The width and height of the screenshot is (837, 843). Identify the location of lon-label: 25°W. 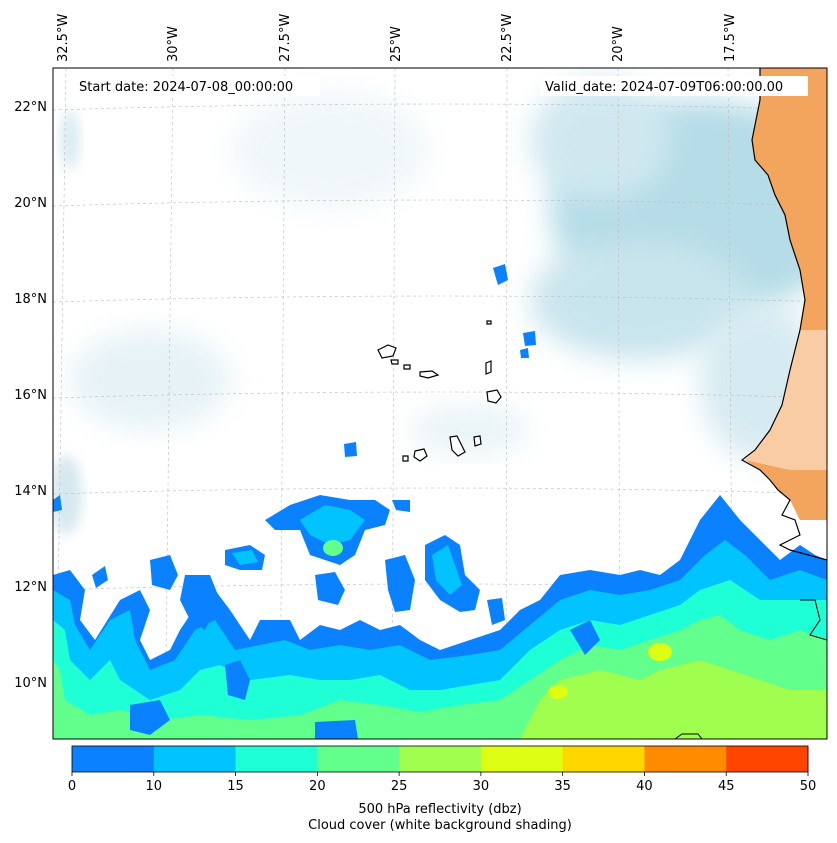
(396, 44).